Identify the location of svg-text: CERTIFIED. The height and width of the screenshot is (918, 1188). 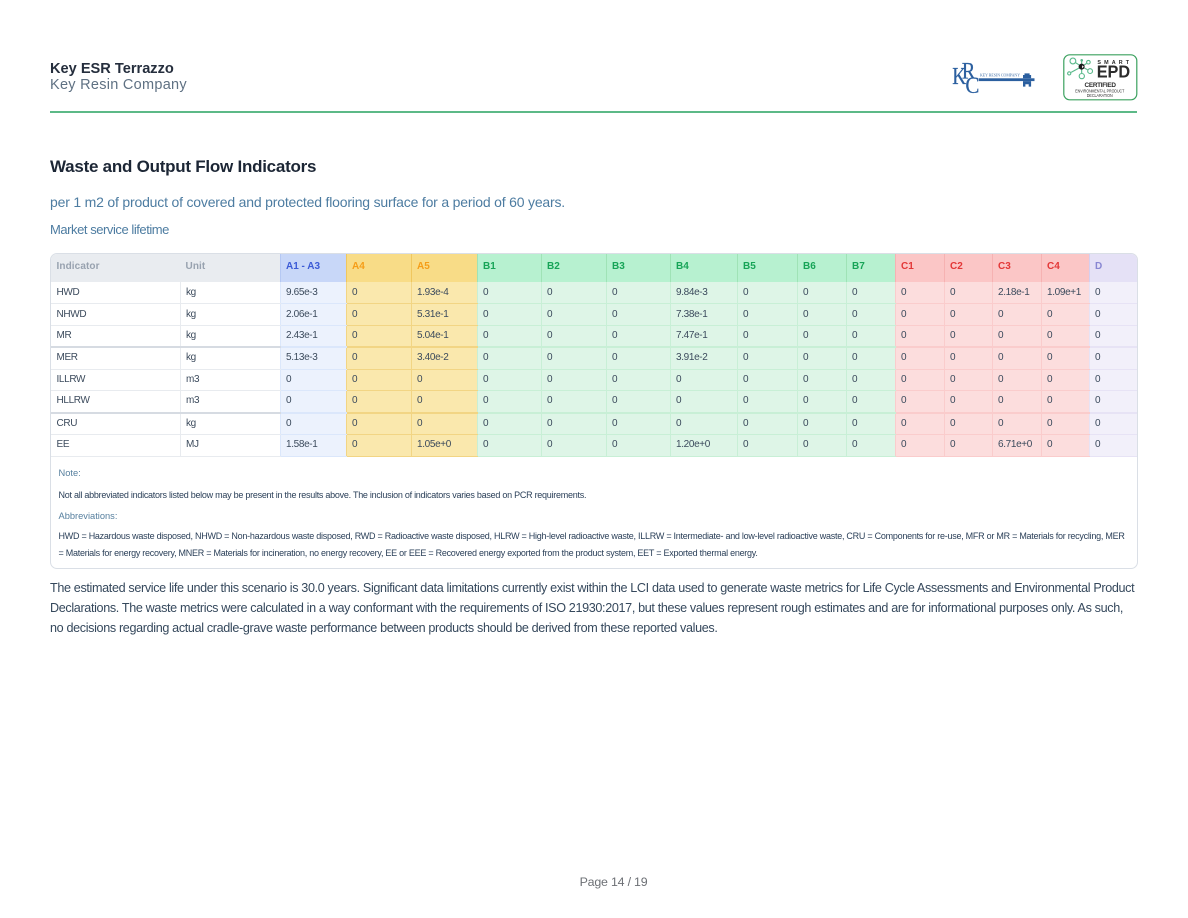
(1100, 85).